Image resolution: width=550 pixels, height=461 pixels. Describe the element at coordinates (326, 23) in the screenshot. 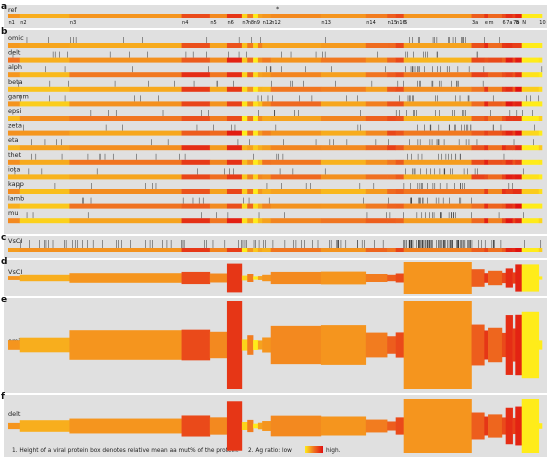

I see `gene-label-12: n13` at that location.